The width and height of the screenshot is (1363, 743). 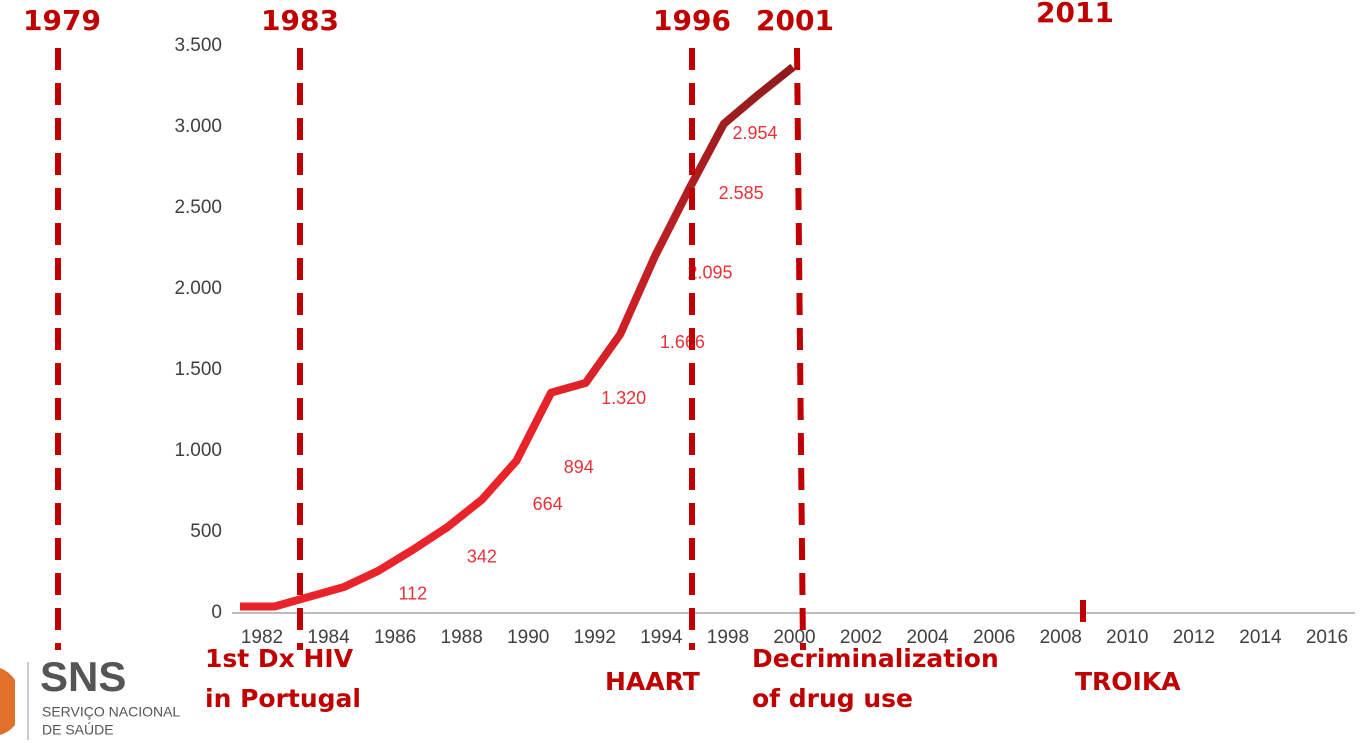 I want to click on event-line, so click(x=800, y=349).